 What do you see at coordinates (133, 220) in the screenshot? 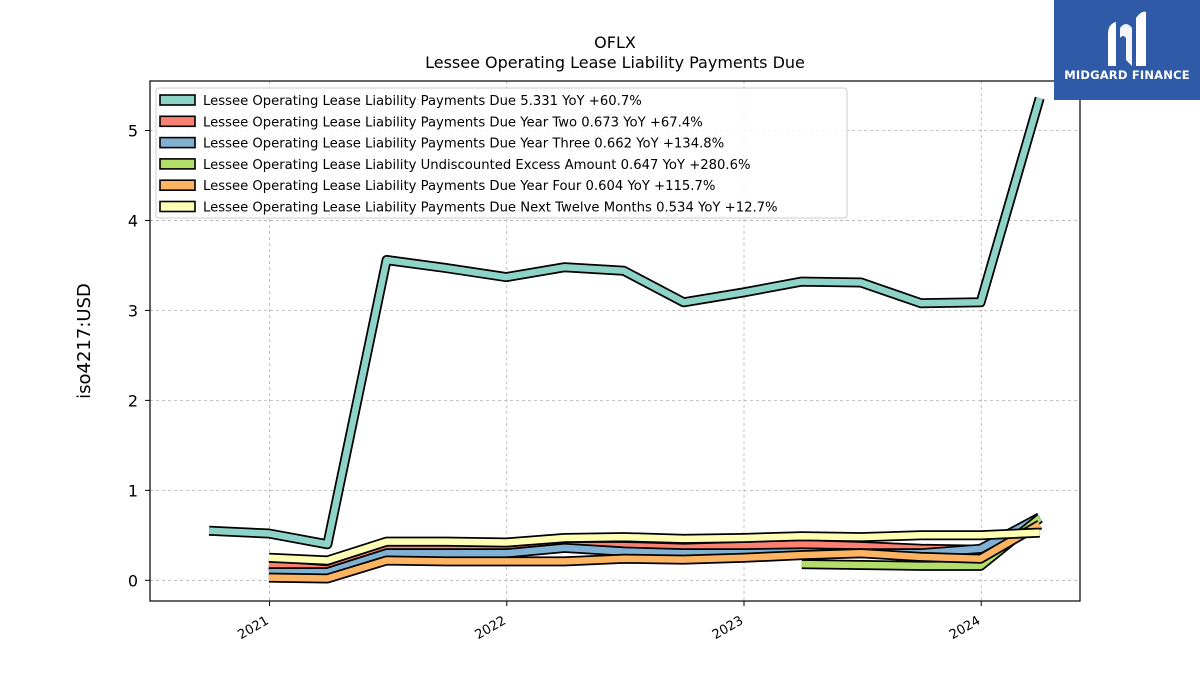
I see `y-tick-label: 4` at bounding box center [133, 220].